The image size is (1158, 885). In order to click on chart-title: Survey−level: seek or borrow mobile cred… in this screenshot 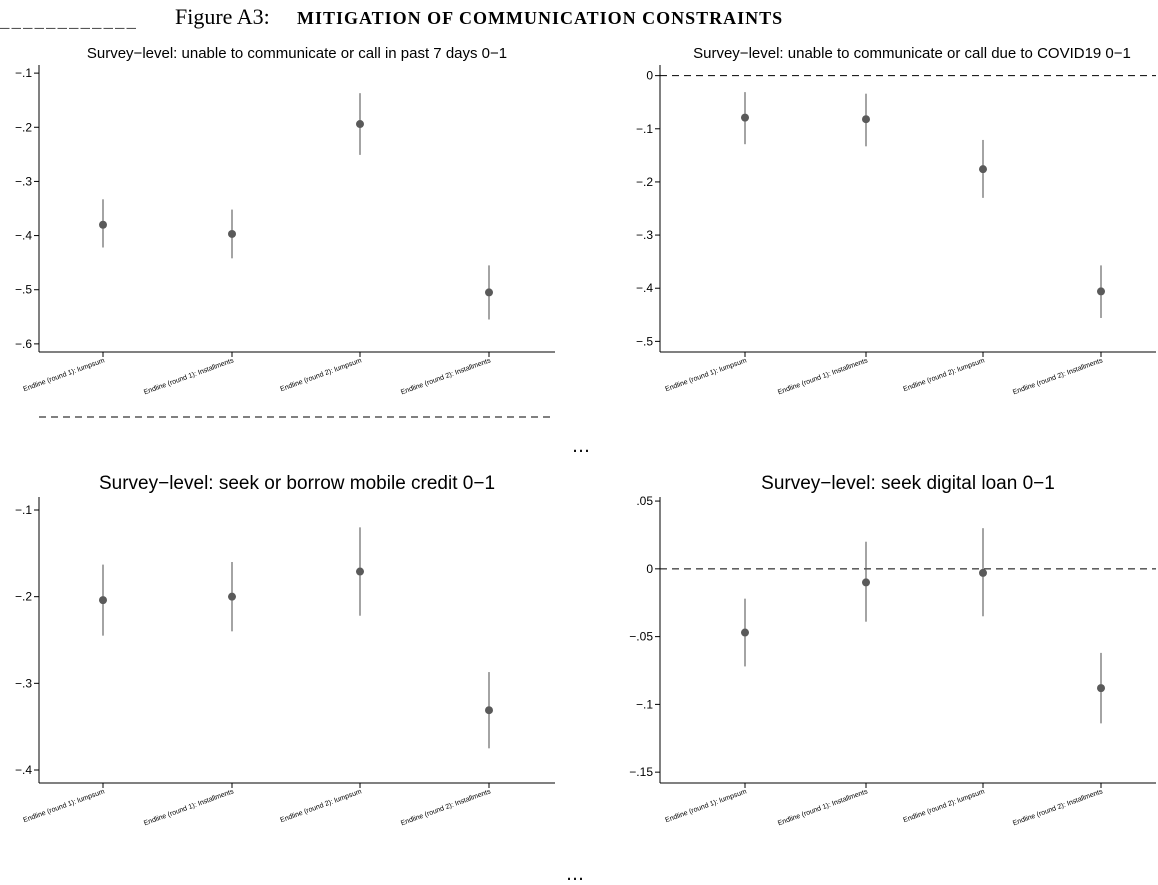, I will do `click(297, 483)`.